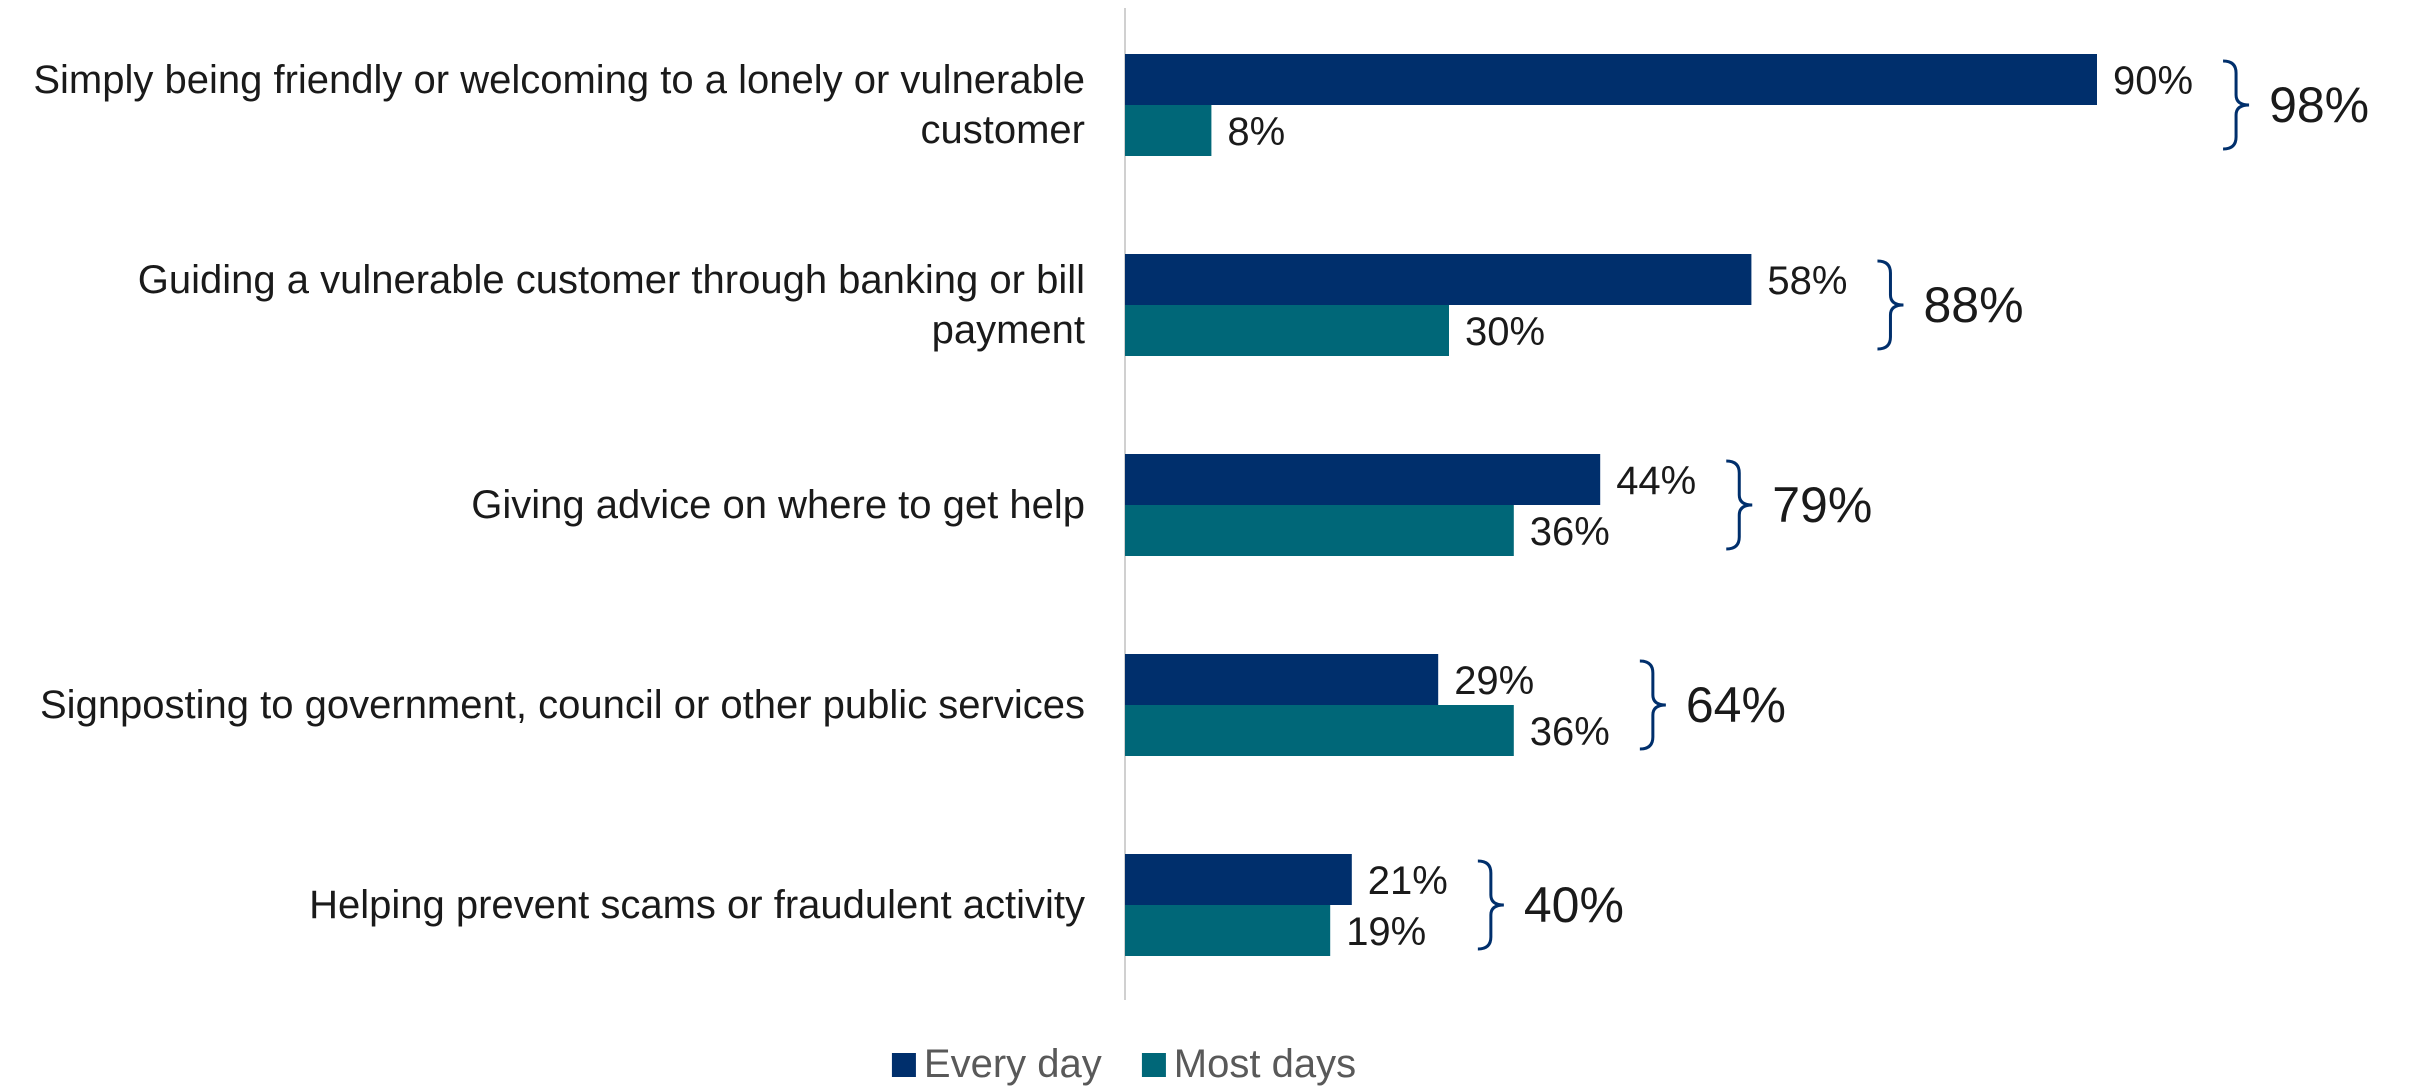  I want to click on value-label: 58%, so click(1807, 281).